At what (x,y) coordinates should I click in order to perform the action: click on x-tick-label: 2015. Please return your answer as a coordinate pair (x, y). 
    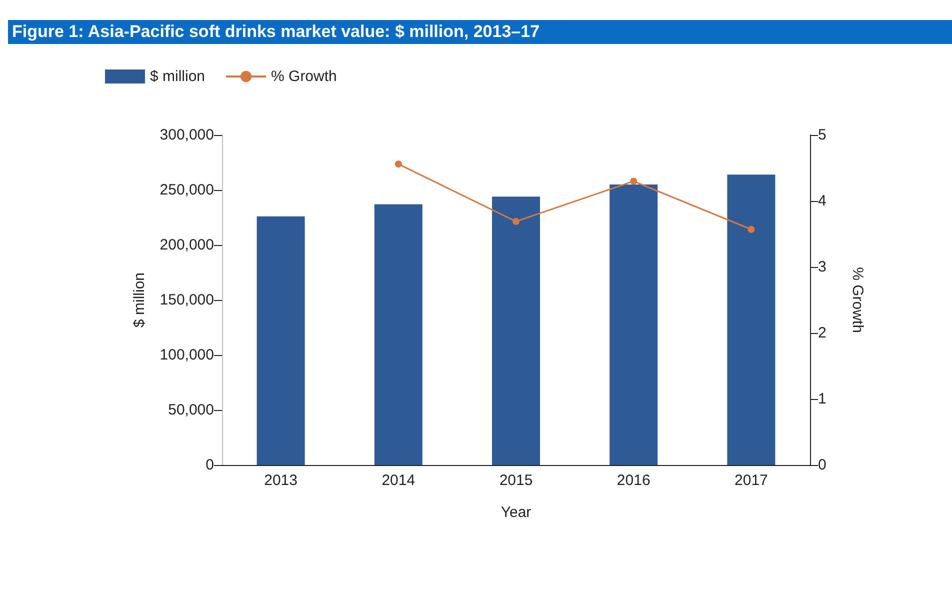
    Looking at the image, I should click on (516, 480).